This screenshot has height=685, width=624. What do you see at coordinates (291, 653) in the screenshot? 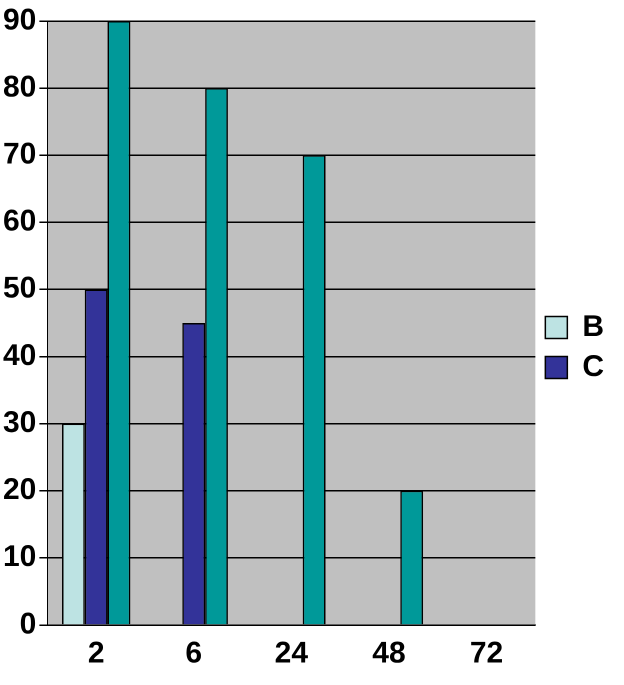
I see `x-tick-label: 24` at bounding box center [291, 653].